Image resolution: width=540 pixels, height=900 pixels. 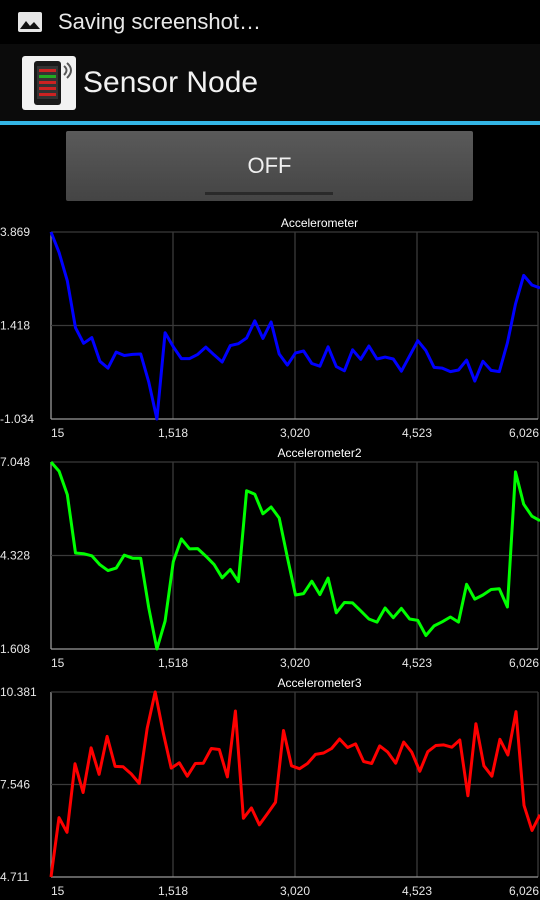 What do you see at coordinates (14, 877) in the screenshot?
I see `y-tick-label: 4.711` at bounding box center [14, 877].